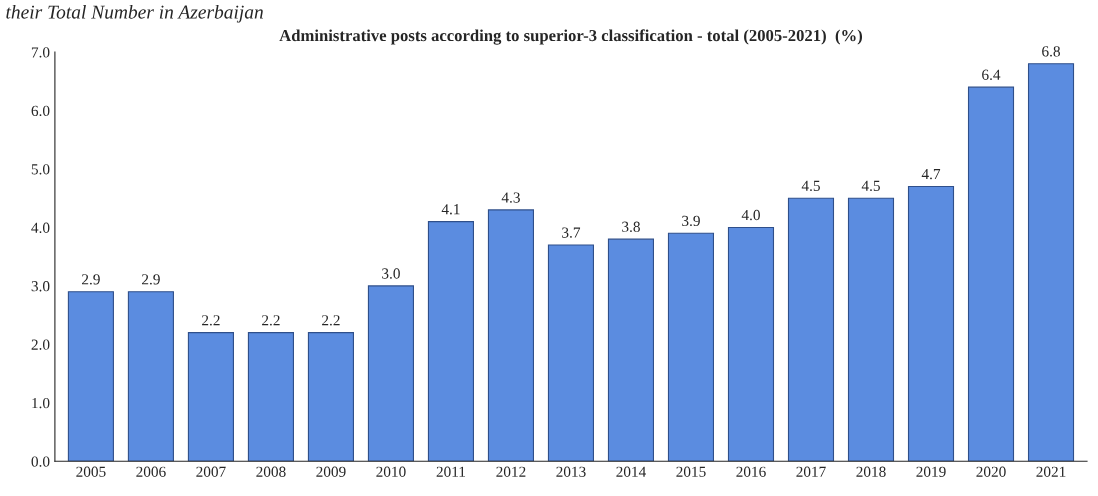  I want to click on data-label: 6.4, so click(991, 74).